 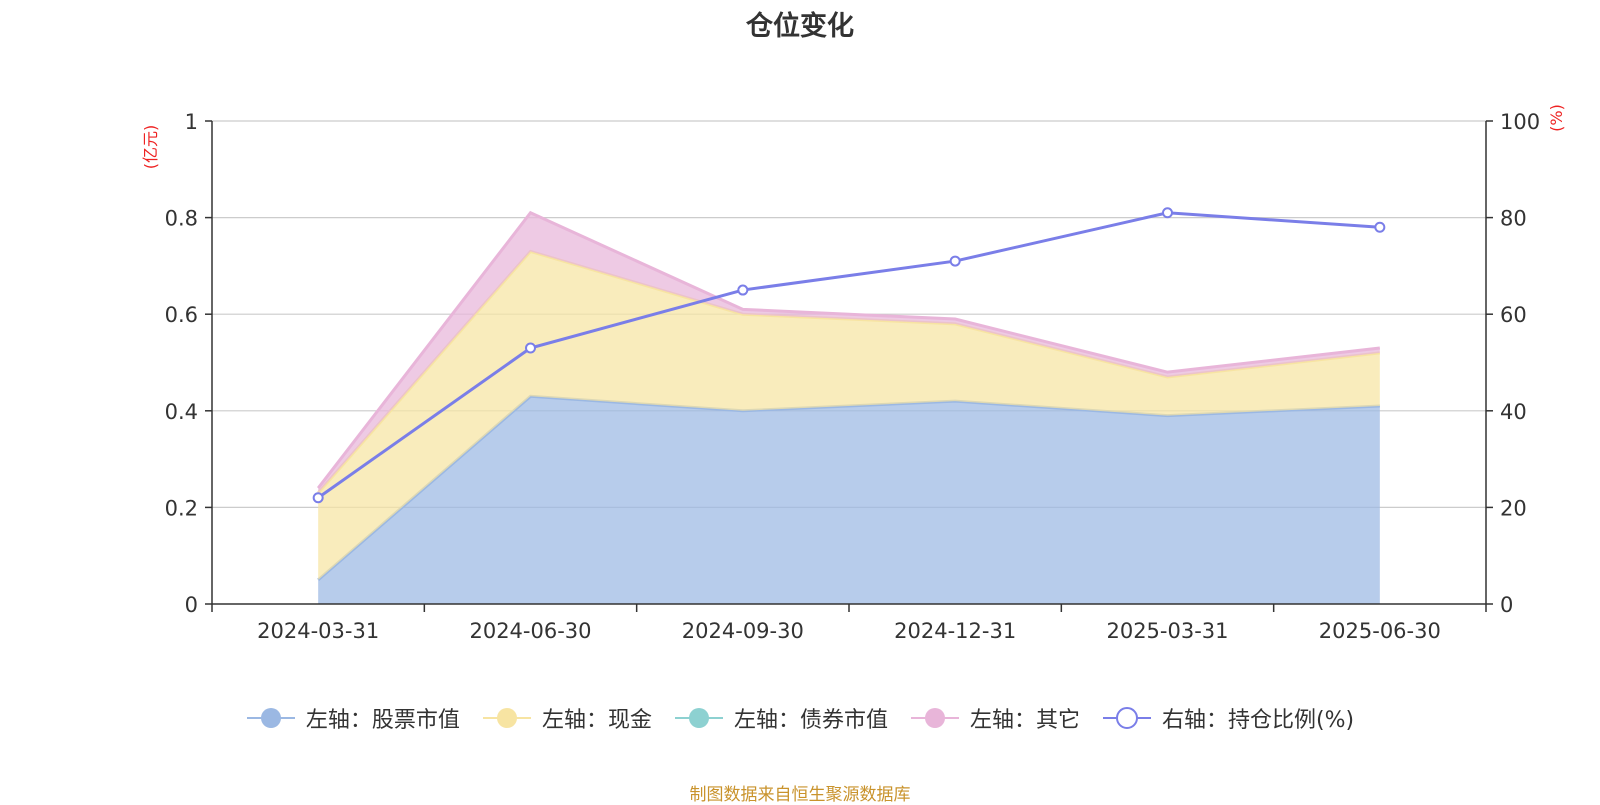 What do you see at coordinates (1513, 412) in the screenshot?
I see `right-tick-label: 40` at bounding box center [1513, 412].